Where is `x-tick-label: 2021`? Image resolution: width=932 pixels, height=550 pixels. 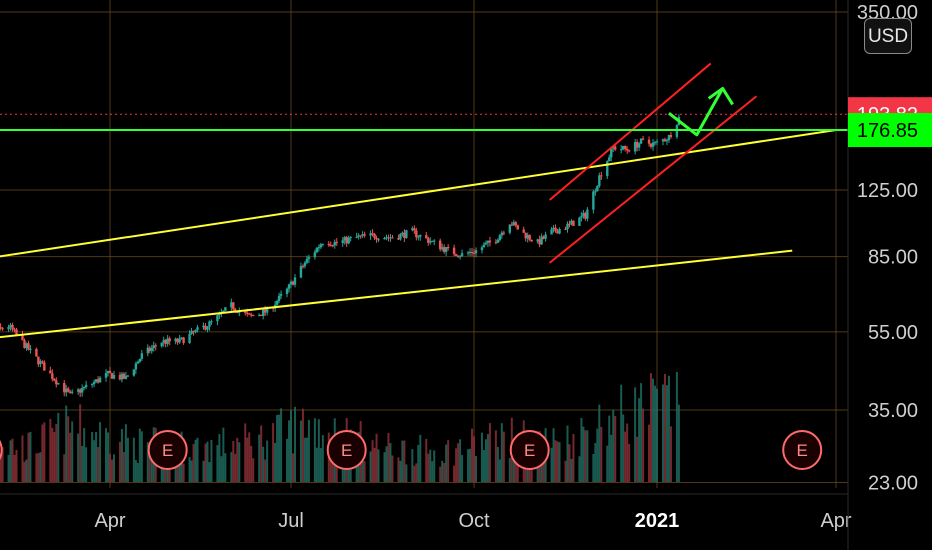 x-tick-label: 2021 is located at coordinates (657, 521).